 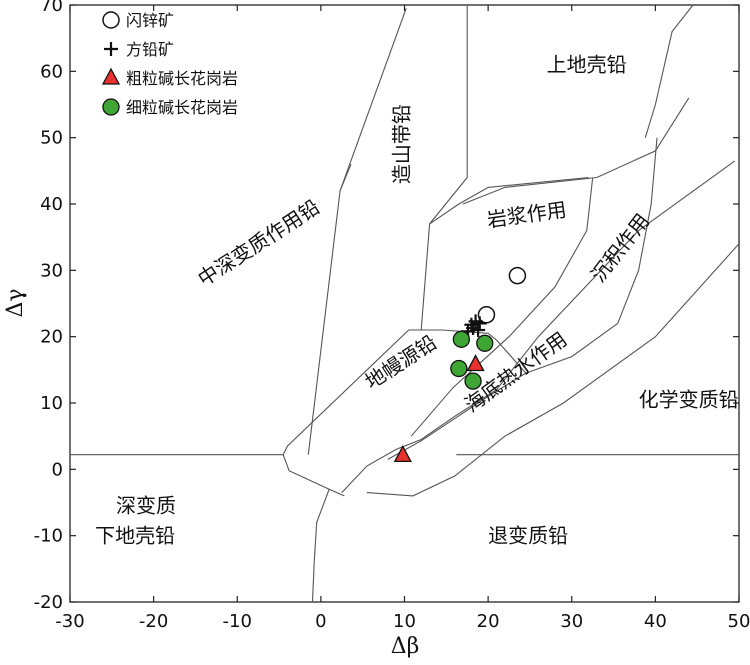 I want to click on x-tick-label: 50, so click(x=739, y=621).